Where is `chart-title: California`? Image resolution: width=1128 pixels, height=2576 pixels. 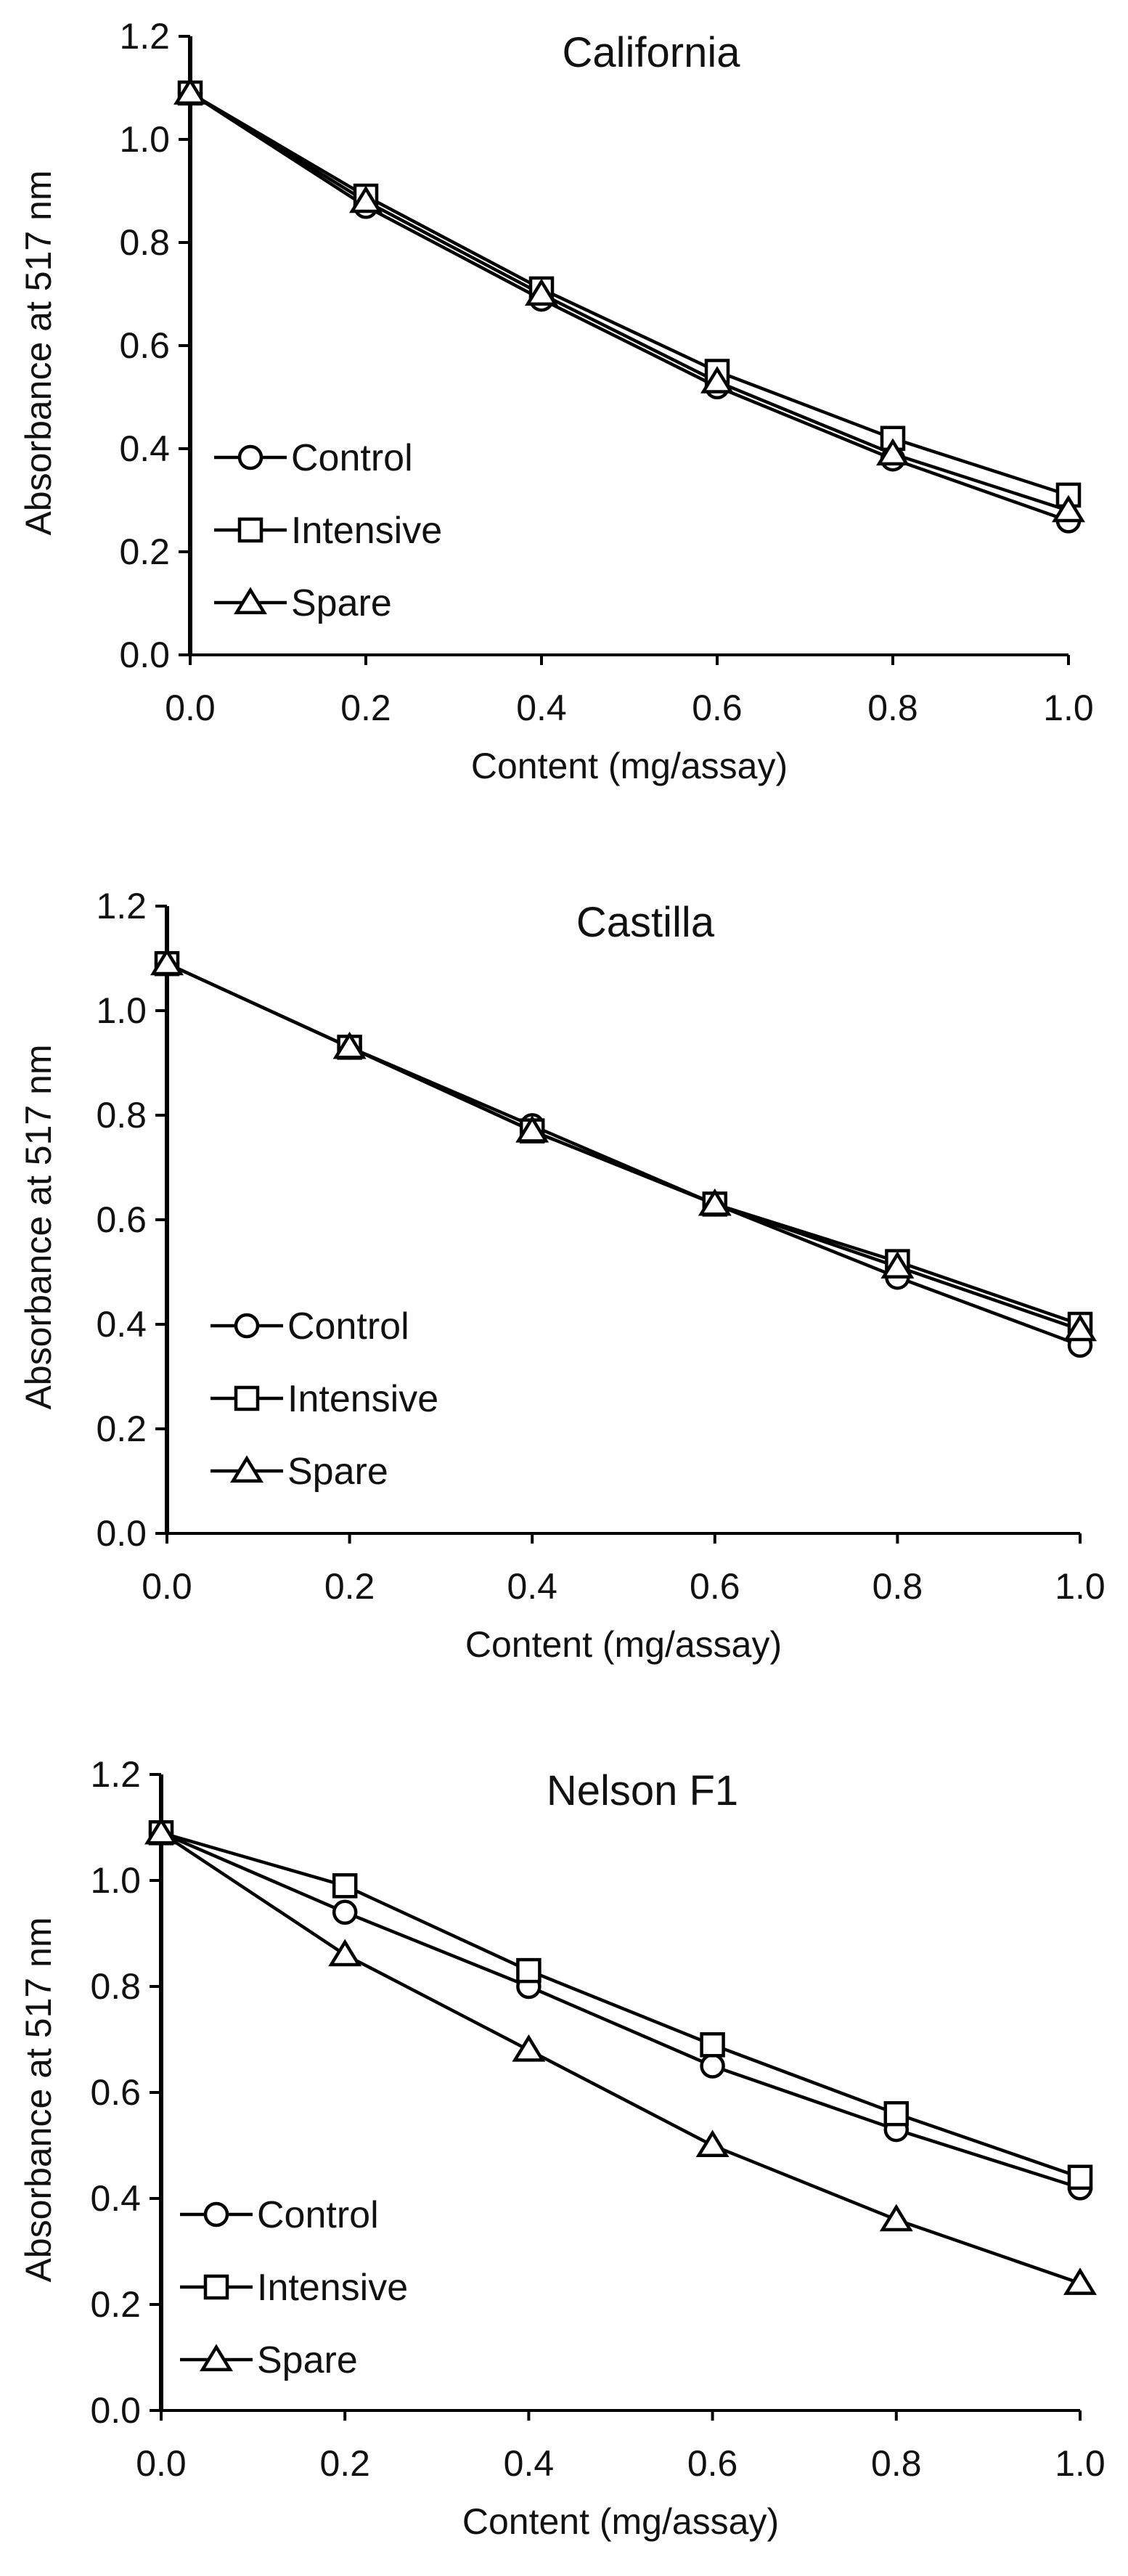
chart-title: California is located at coordinates (652, 52).